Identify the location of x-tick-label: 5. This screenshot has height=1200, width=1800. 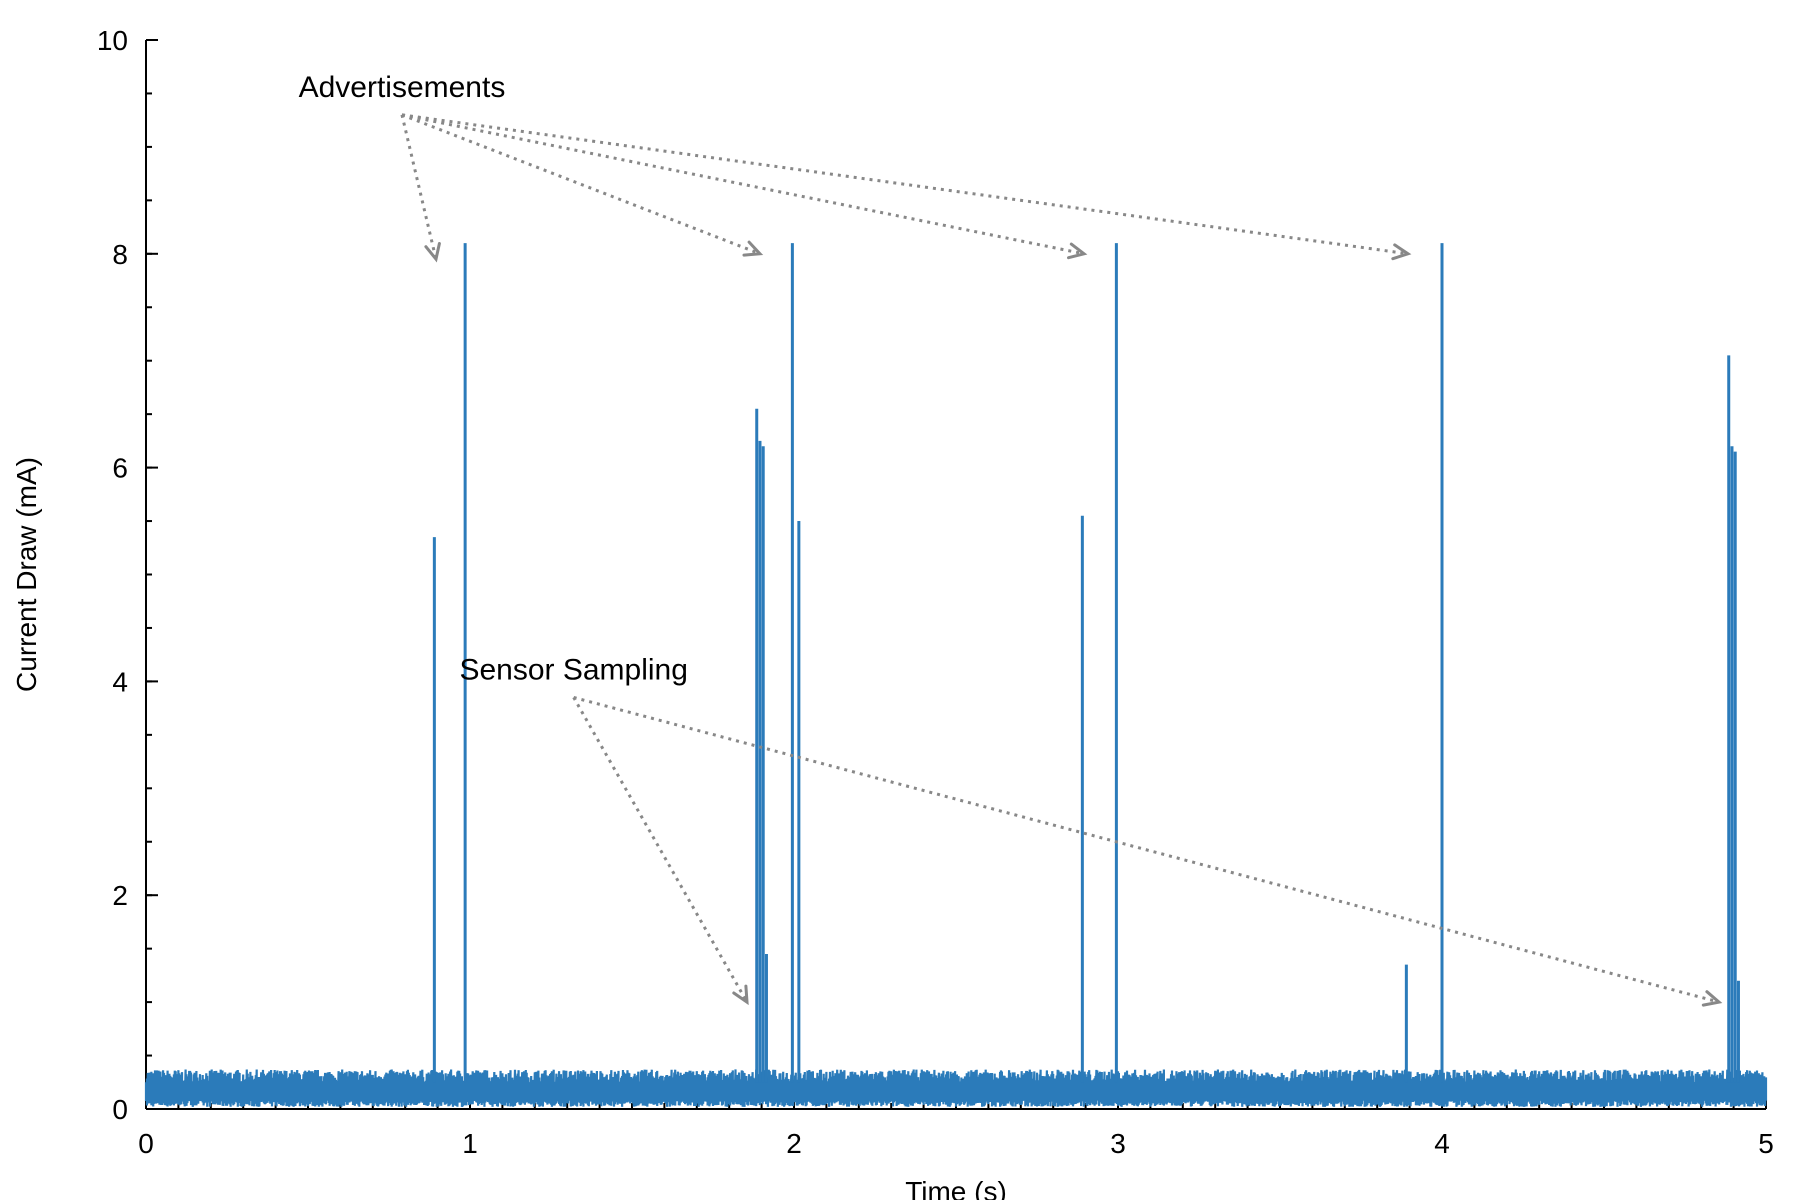
(1766, 1143).